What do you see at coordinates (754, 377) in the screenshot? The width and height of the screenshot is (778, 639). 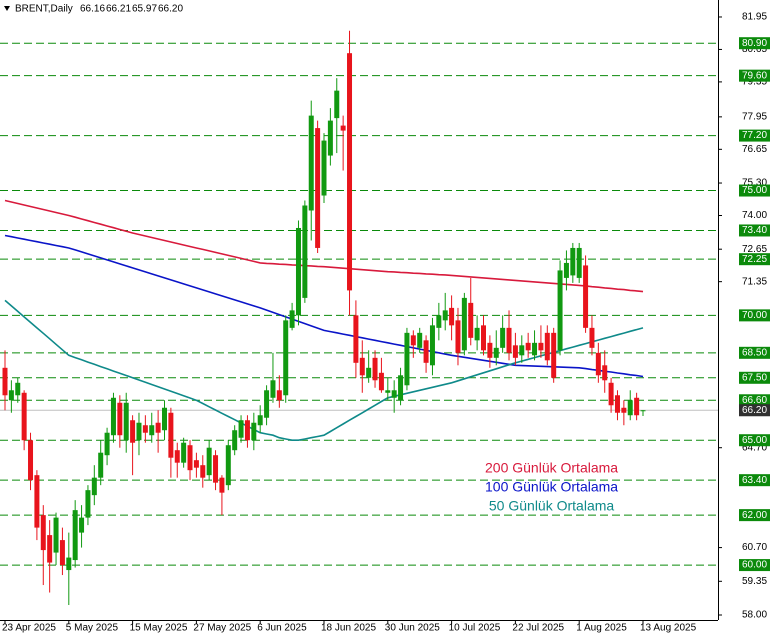 I see `level-label: 67.50` at bounding box center [754, 377].